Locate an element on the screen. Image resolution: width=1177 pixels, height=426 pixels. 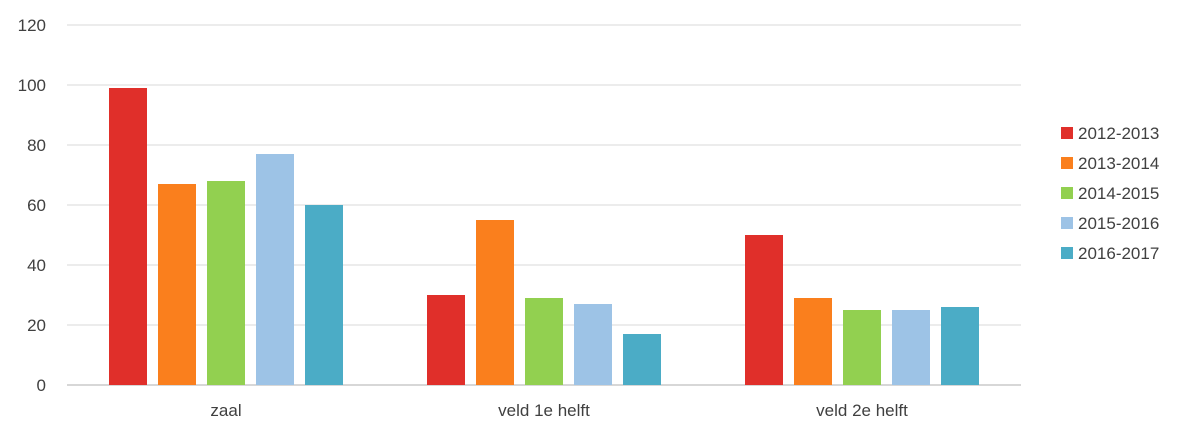
x-category-label: veld 2e helft is located at coordinates (862, 410).